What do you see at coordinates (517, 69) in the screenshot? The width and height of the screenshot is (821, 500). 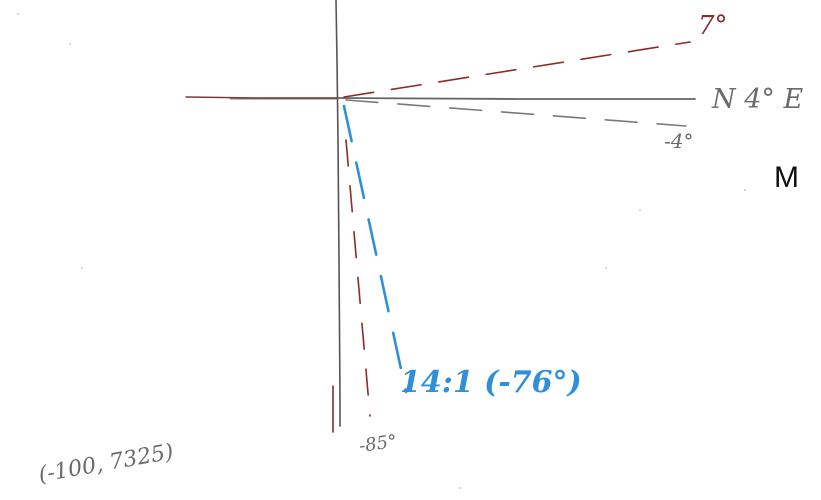 I see `seven-degree-dashed-line` at bounding box center [517, 69].